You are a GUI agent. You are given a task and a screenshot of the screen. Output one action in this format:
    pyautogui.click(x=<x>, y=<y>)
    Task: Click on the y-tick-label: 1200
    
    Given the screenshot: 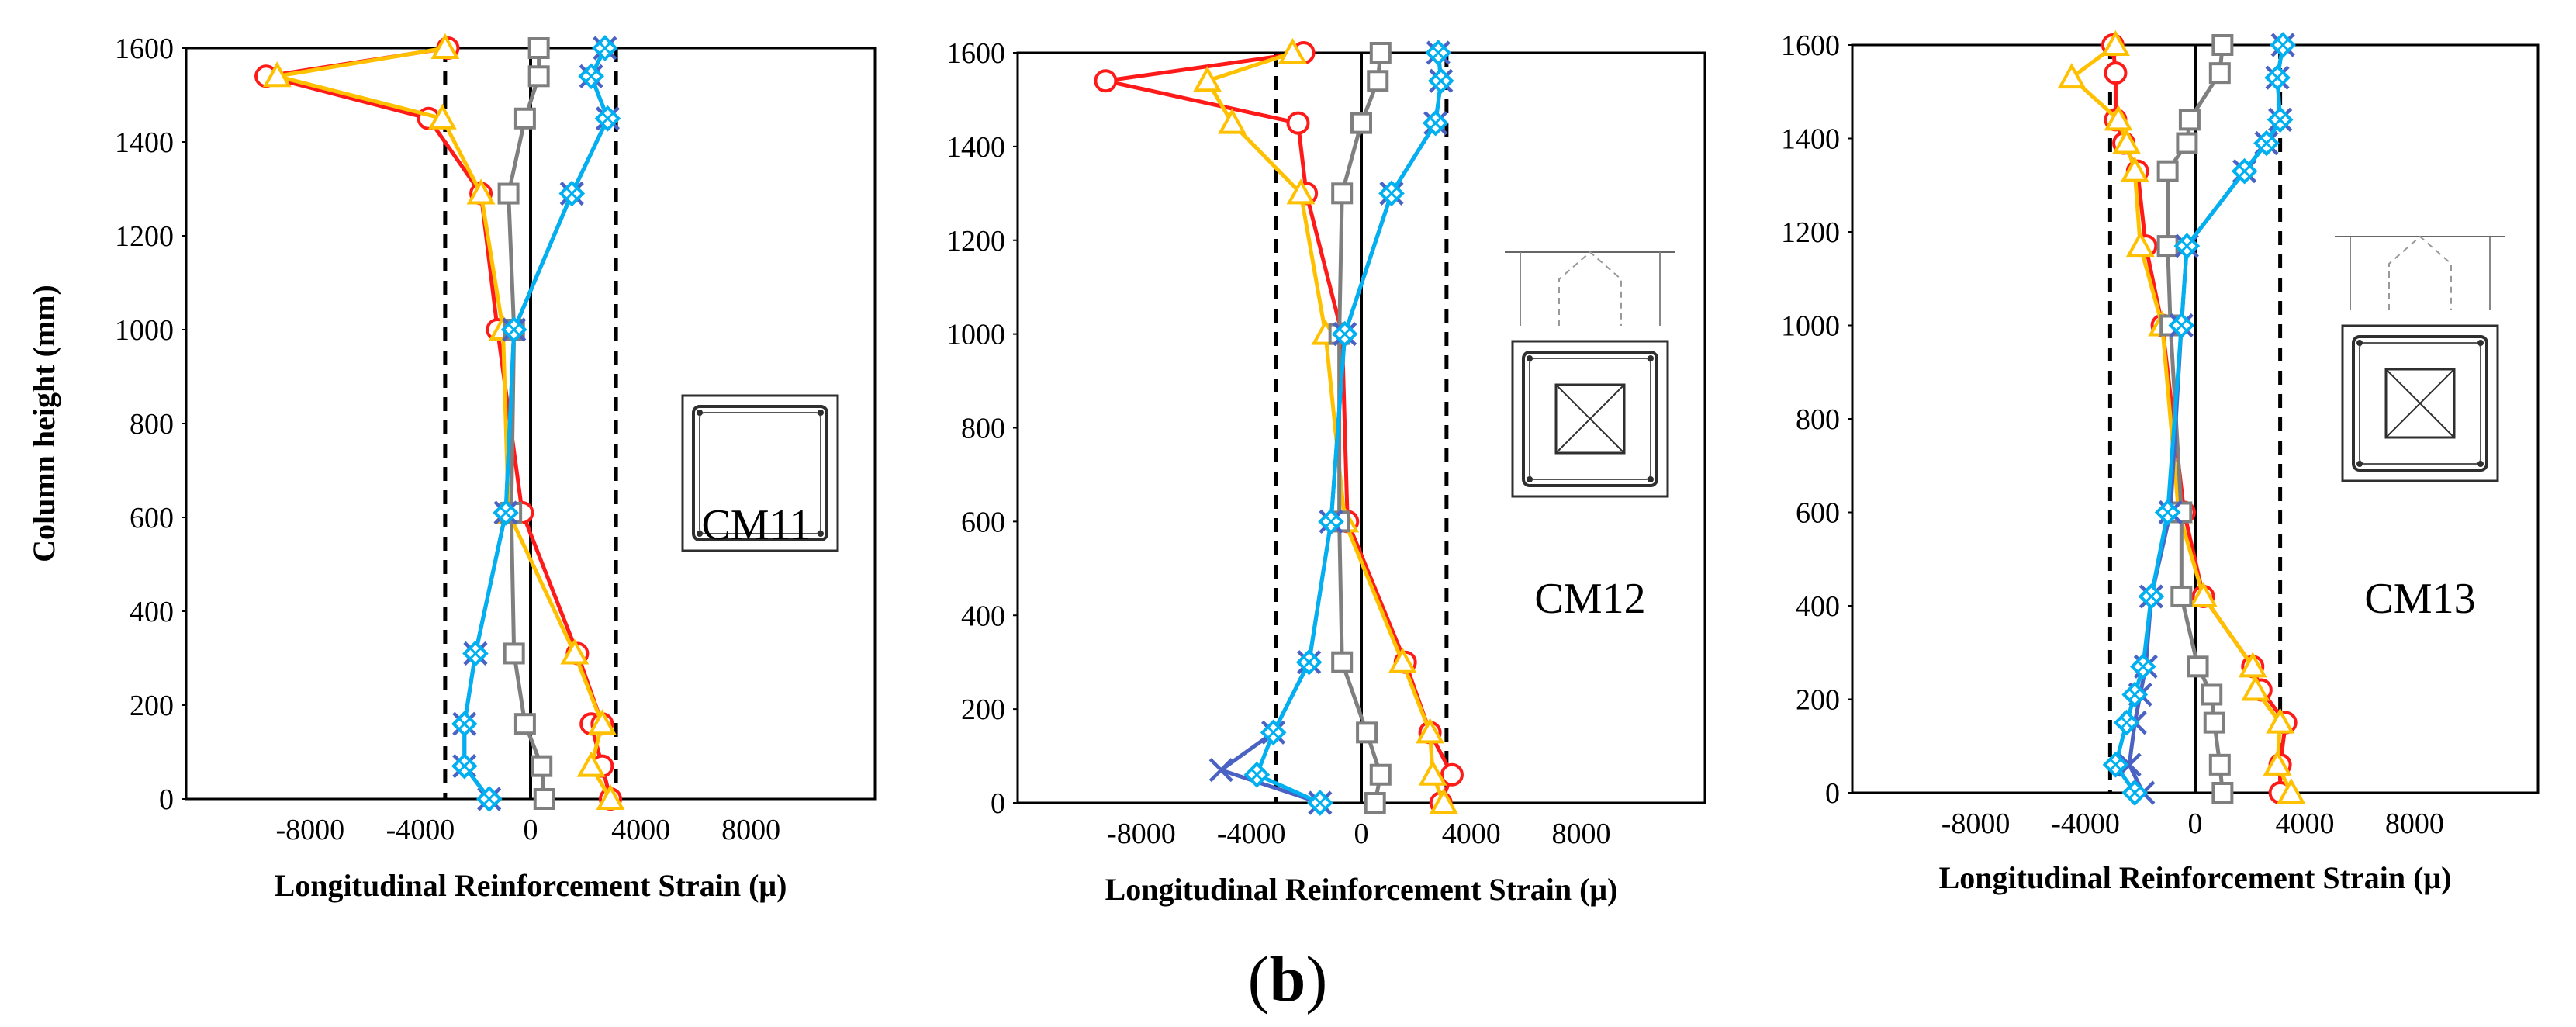 What is the action you would take?
    pyautogui.click(x=975, y=241)
    